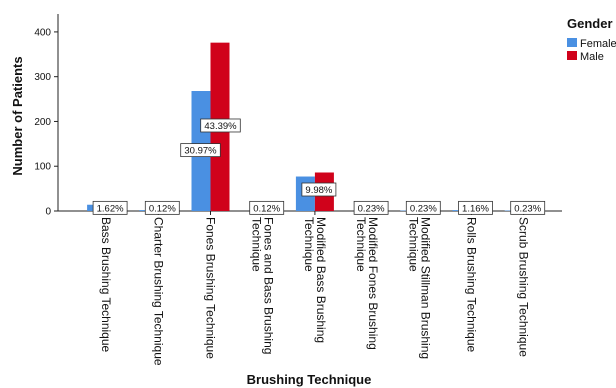 This screenshot has height=388, width=616. I want to click on data-label-text: 1.16%, so click(475, 208).